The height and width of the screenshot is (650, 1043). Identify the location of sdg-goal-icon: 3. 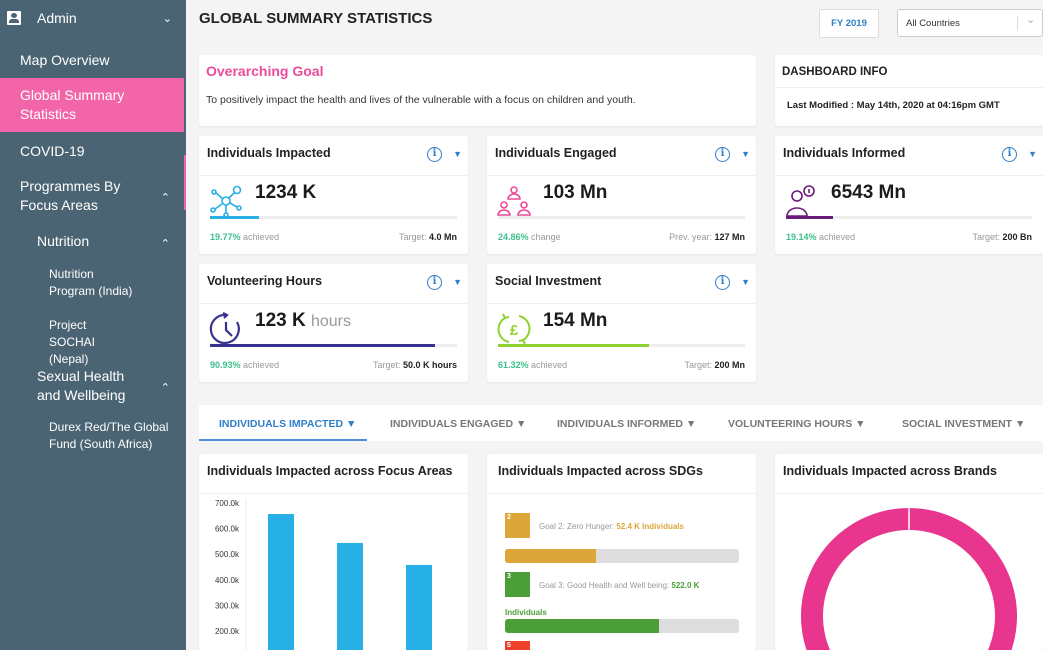
(517, 584).